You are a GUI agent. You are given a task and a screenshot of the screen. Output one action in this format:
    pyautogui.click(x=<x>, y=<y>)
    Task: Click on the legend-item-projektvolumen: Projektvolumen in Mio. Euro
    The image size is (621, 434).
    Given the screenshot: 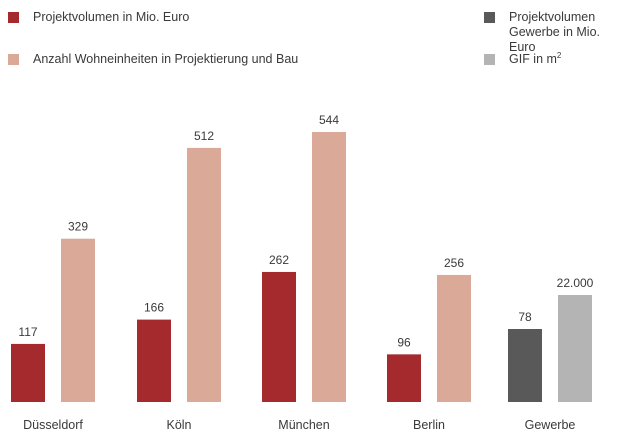 What is the action you would take?
    pyautogui.click(x=98, y=17)
    